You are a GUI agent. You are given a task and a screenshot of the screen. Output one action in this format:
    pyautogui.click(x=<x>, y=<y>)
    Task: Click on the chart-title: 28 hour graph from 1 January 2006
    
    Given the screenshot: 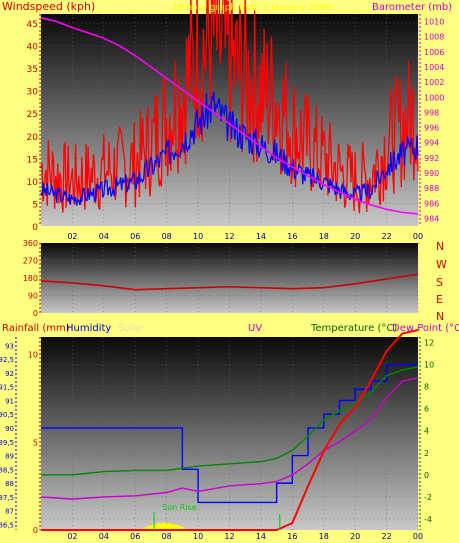 What is the action you would take?
    pyautogui.click(x=252, y=8)
    